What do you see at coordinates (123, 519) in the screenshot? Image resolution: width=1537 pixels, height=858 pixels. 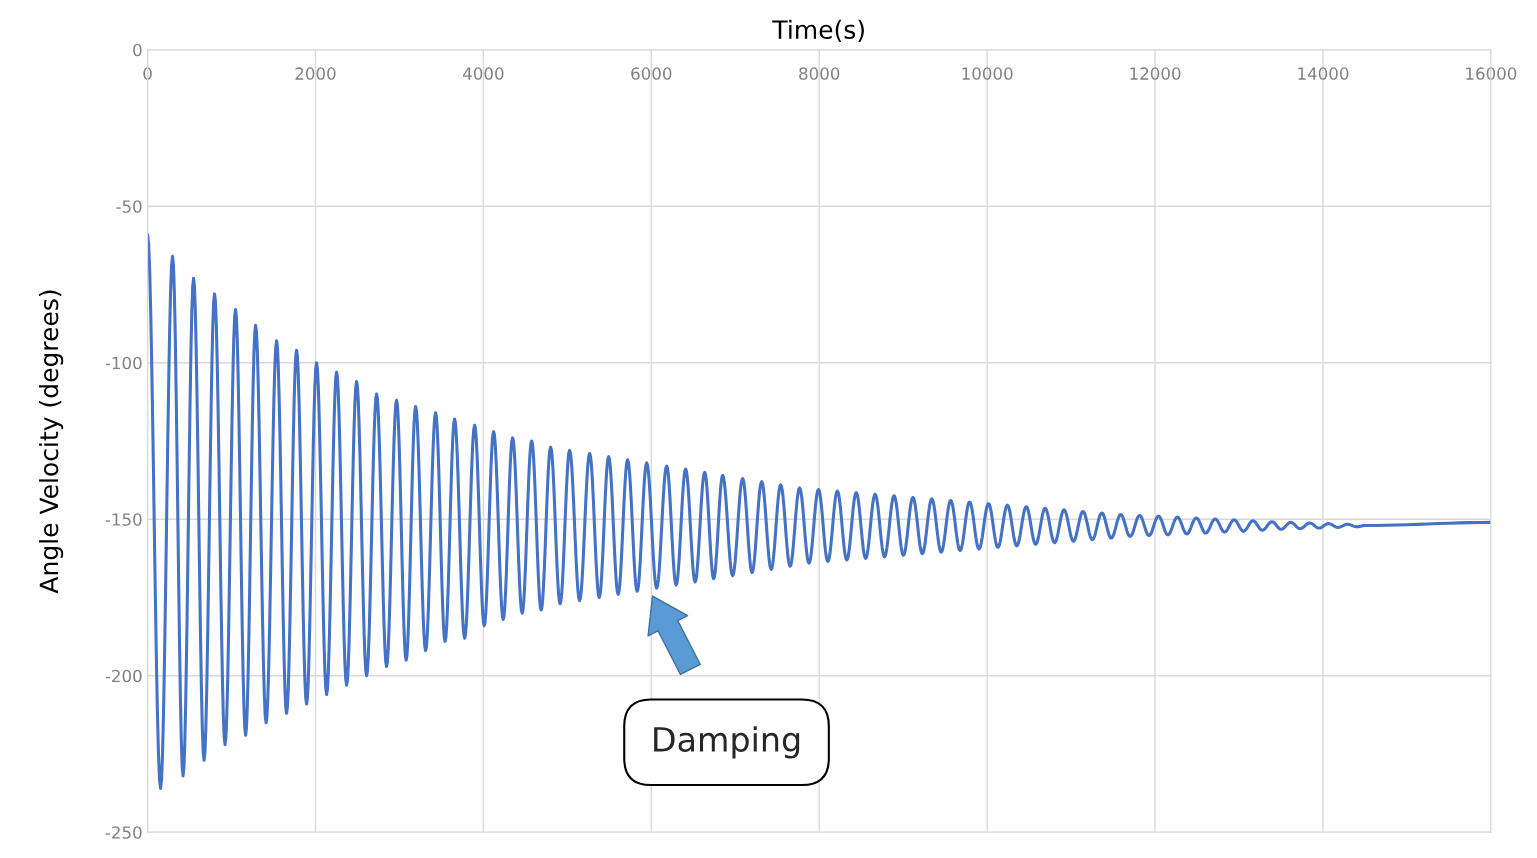 I see `y-tick-label: -150` at bounding box center [123, 519].